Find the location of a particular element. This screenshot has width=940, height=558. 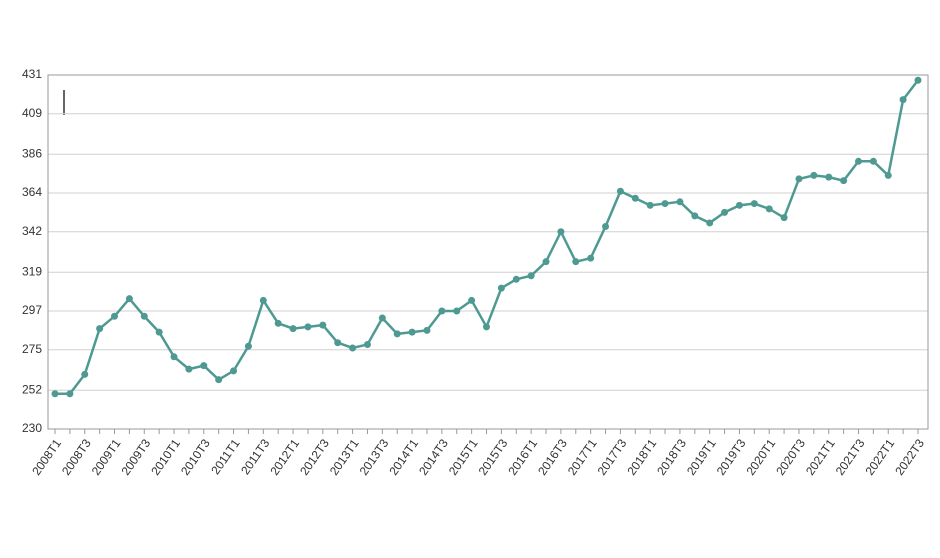

x-tick-label: 2017T1 is located at coordinates (582, 457).